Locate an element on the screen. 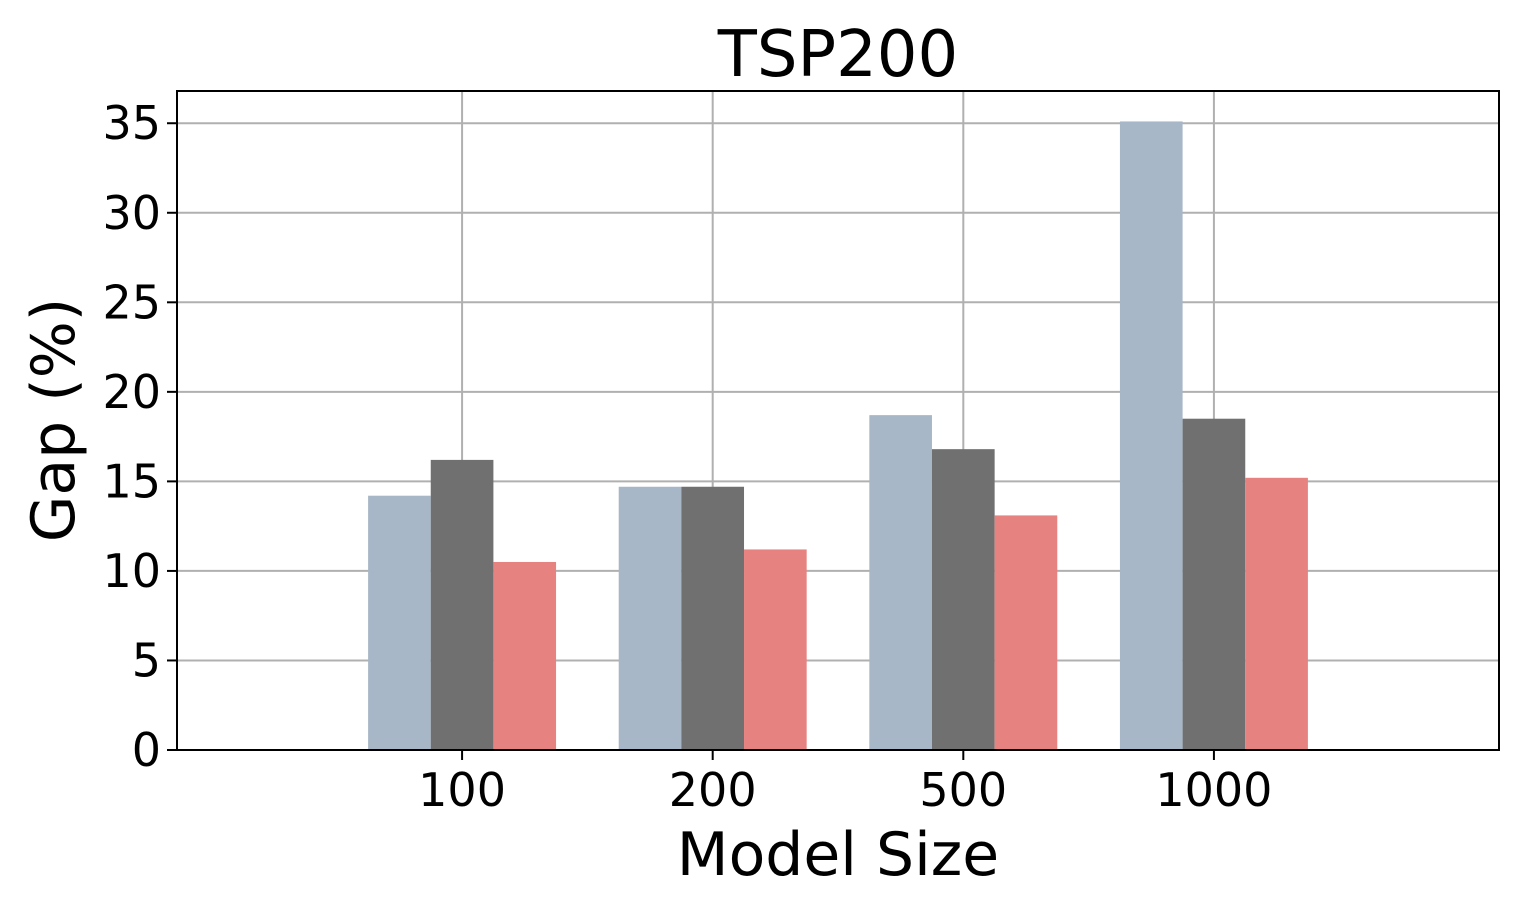 This screenshot has height=917, width=1522. y-axis: 0 5 10 15 20 25 30 35 is located at coordinates (139, 436).